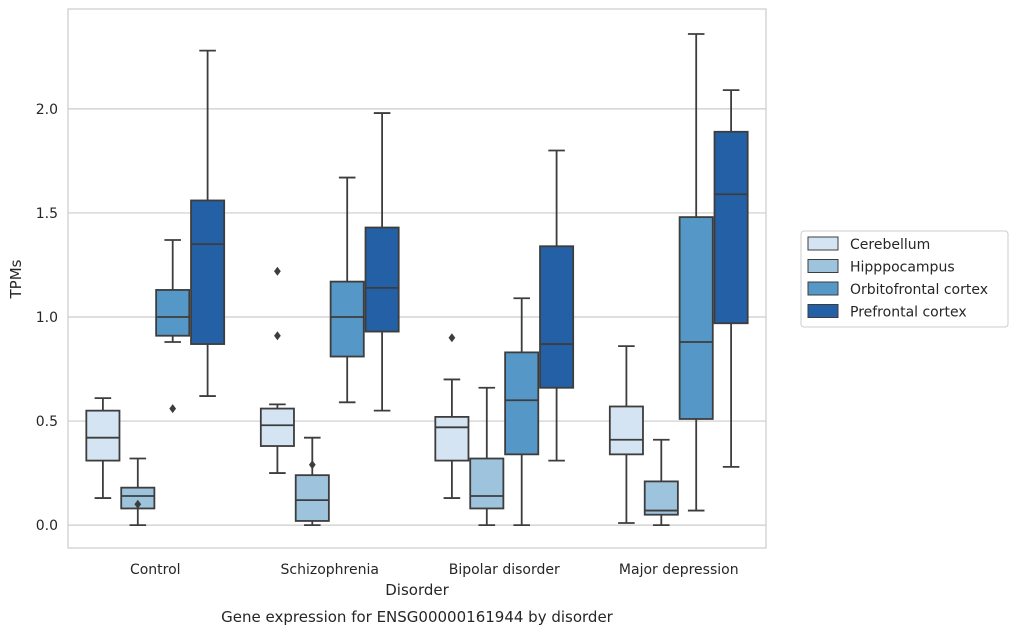 The height and width of the screenshot is (634, 1018). I want to click on x-axis-label: Disorder, so click(417, 590).